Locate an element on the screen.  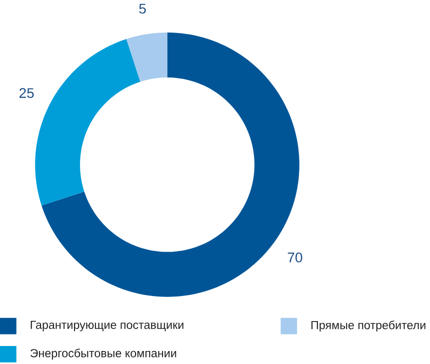
legend-label: Гарантирующие поставщики is located at coordinates (107, 326).